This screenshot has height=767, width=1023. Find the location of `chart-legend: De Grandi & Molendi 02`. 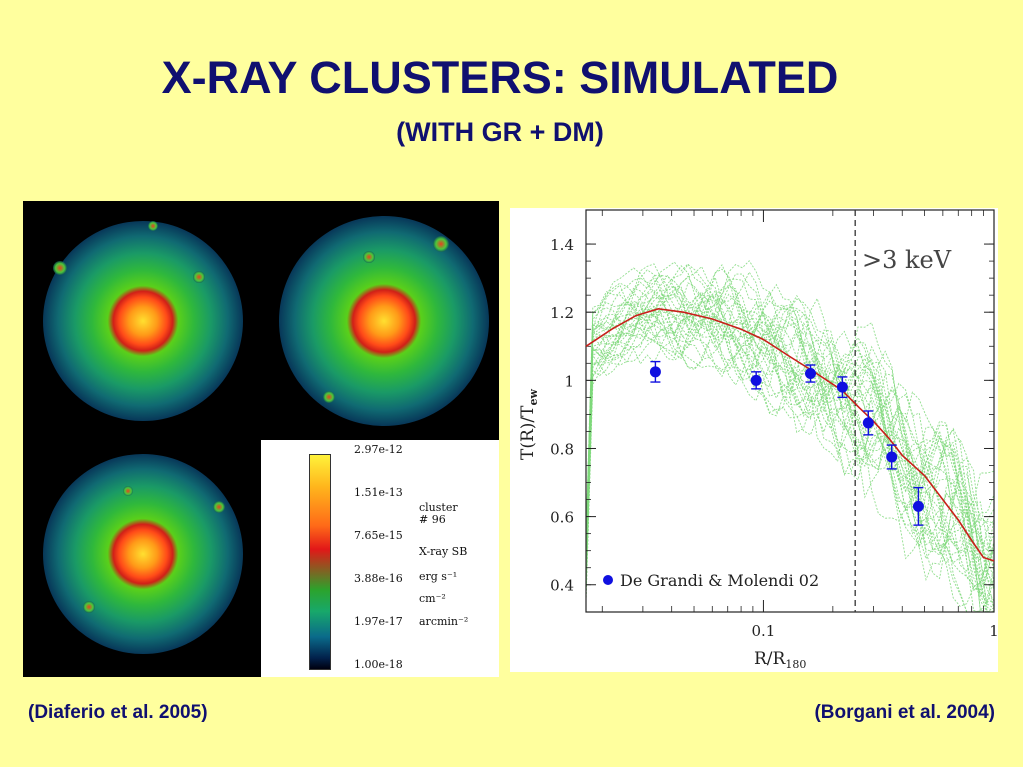

chart-legend: De Grandi & Molendi 02 is located at coordinates (711, 580).